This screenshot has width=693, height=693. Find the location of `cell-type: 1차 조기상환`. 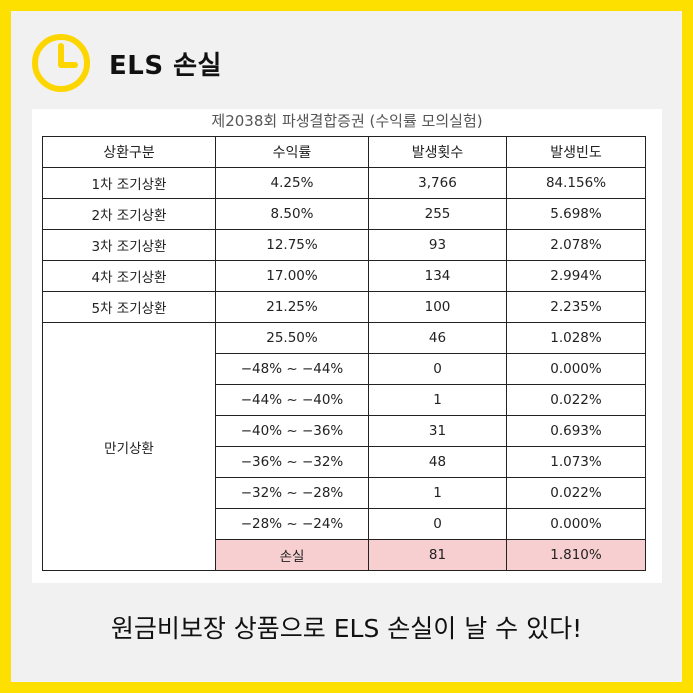

cell-type: 1차 조기상환 is located at coordinates (129, 183).